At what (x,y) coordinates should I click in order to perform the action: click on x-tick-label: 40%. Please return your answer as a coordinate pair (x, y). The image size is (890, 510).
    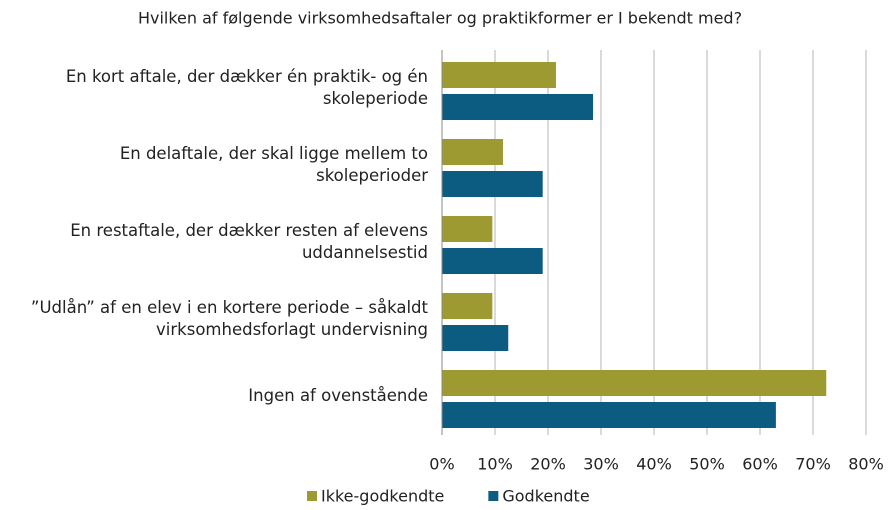
    Looking at the image, I should click on (654, 464).